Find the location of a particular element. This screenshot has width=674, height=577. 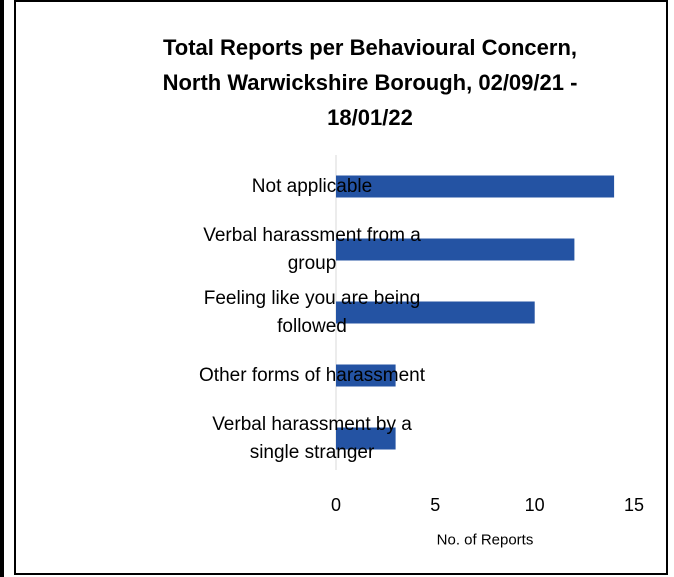

x-tick-label: 5 is located at coordinates (435, 505).